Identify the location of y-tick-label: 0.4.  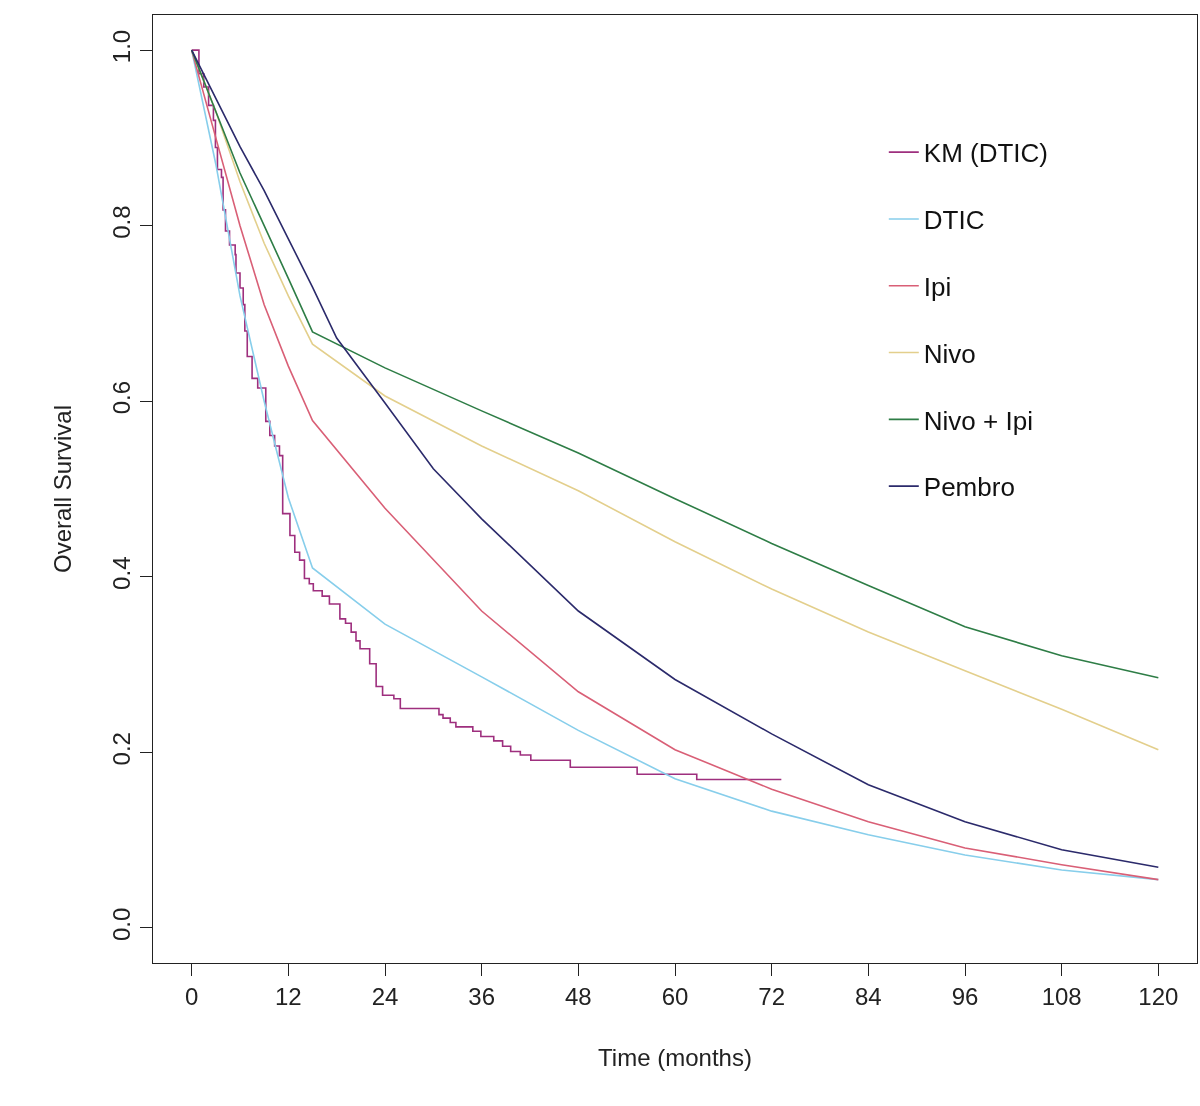
(122, 573).